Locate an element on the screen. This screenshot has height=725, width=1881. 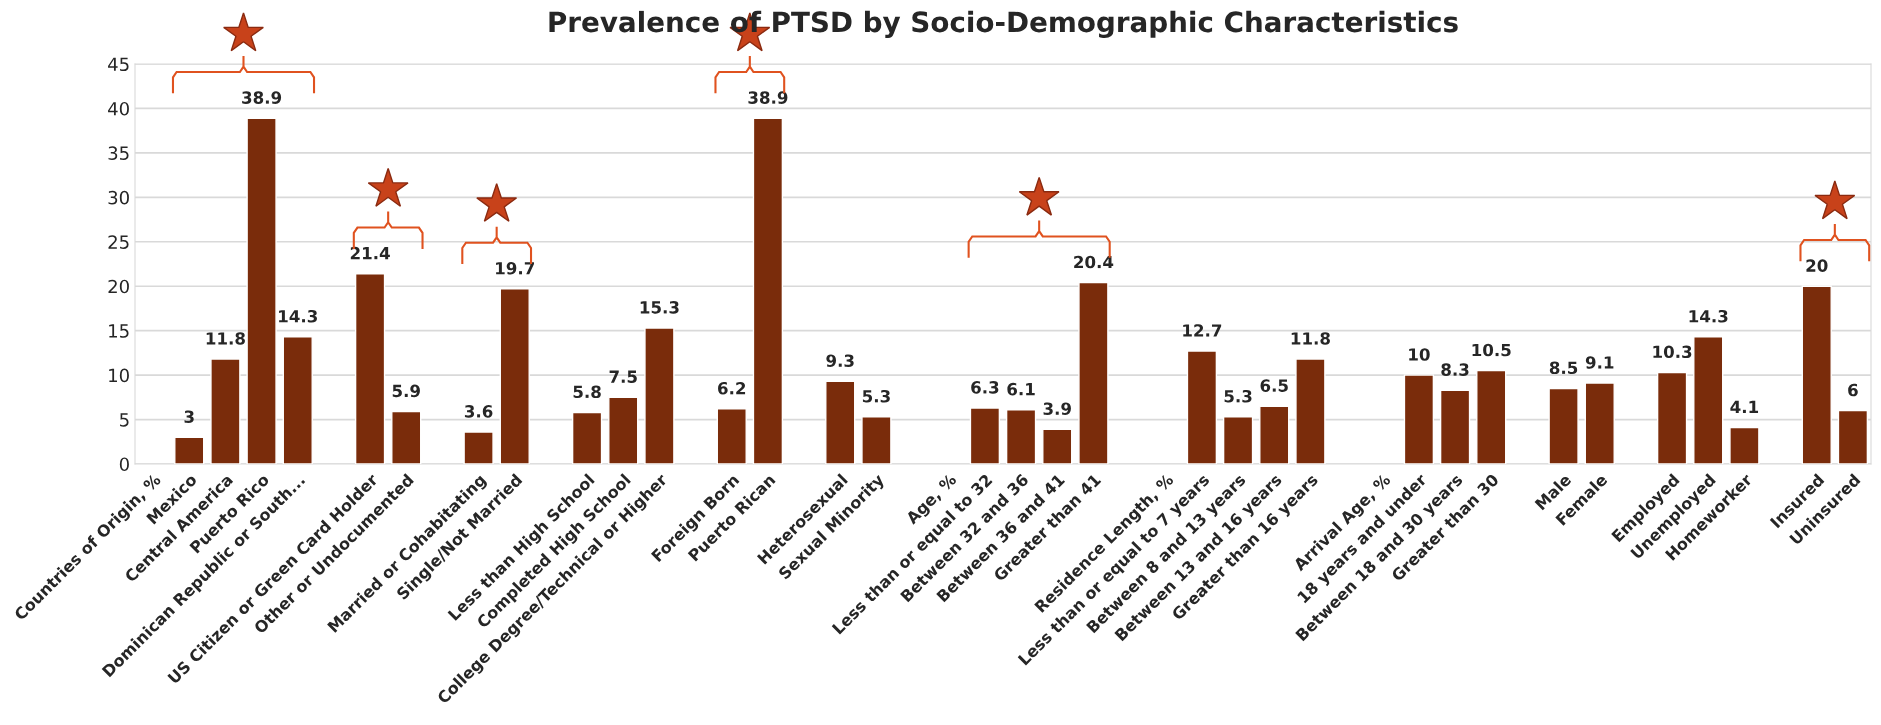
data-label: 9.1 is located at coordinates (1599, 362).